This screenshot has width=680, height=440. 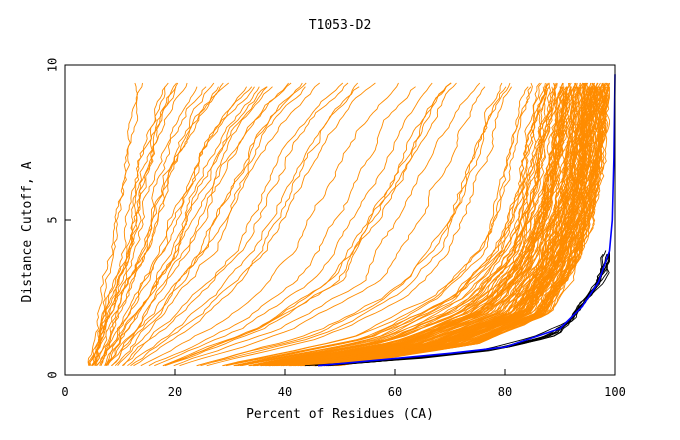 I want to click on y-tick-label: 0, so click(x=53, y=374).